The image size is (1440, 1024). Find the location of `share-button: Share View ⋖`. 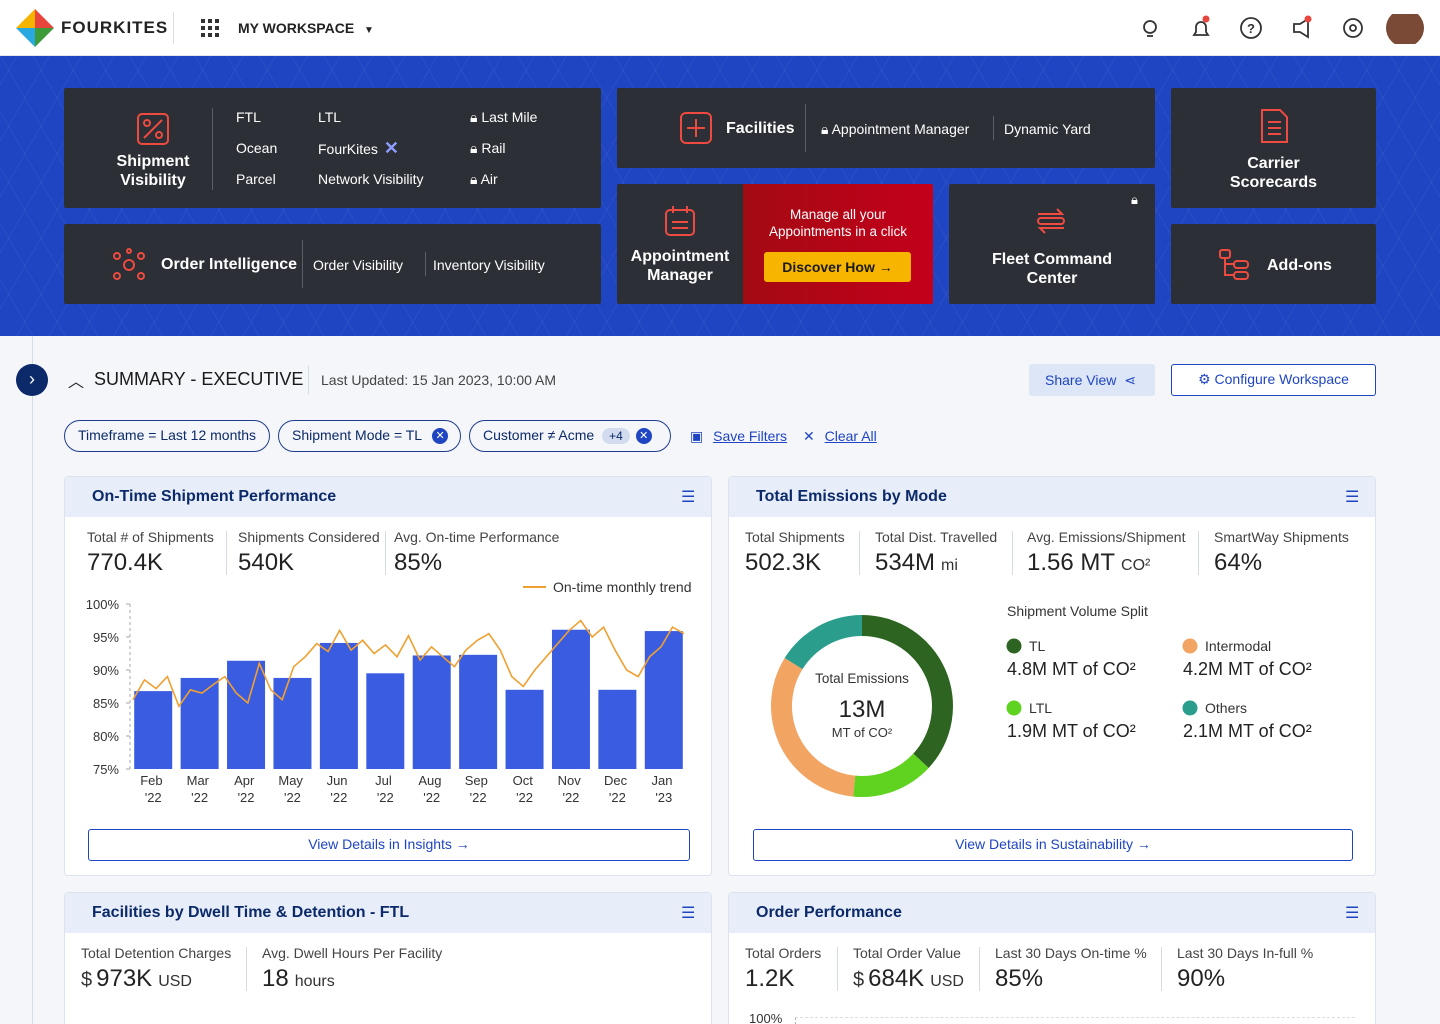

share-button: Share View ⋖ is located at coordinates (1092, 380).